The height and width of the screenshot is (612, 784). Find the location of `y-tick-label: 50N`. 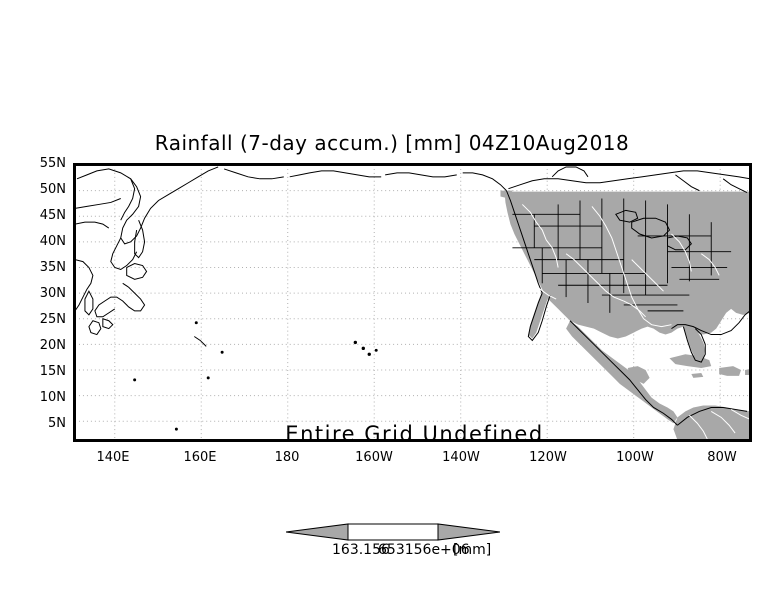

y-tick-label: 50N is located at coordinates (52, 189).